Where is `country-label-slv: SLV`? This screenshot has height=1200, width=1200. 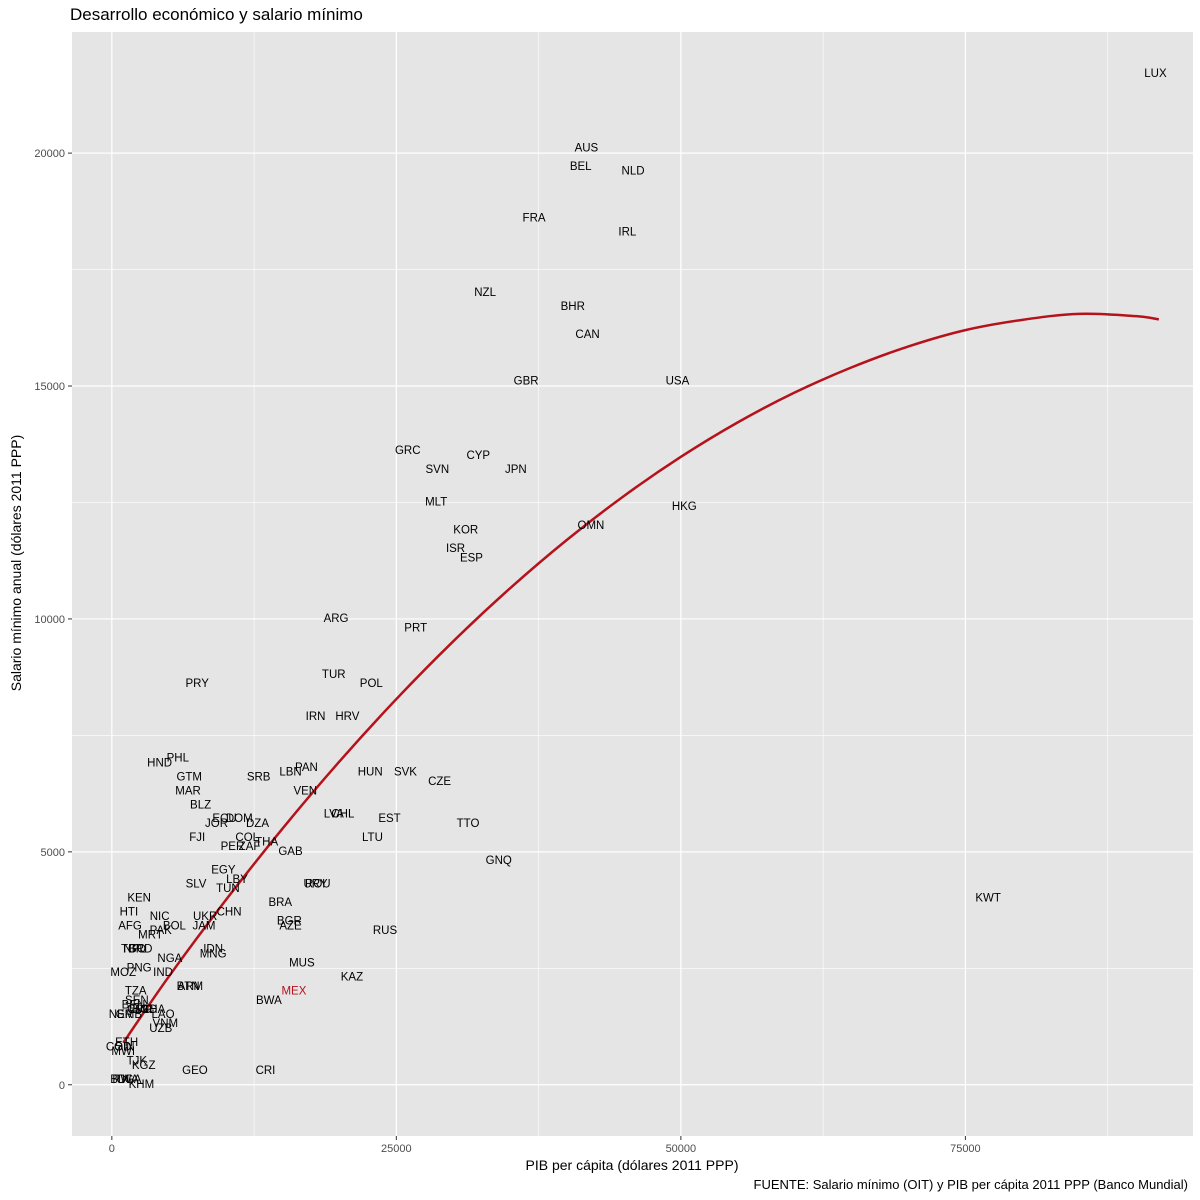
country-label-slv: SLV is located at coordinates (196, 884).